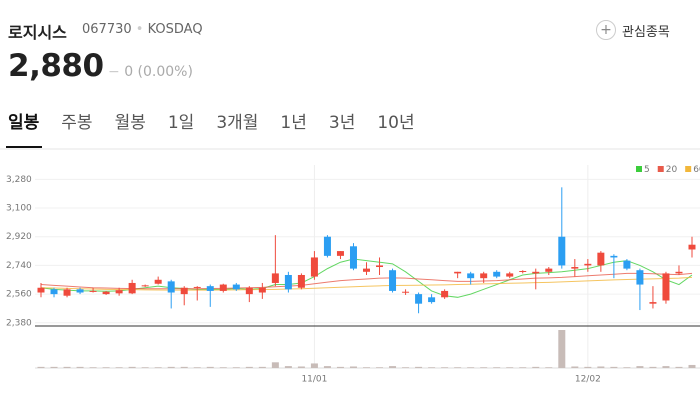  What do you see at coordinates (56, 66) in the screenshot?
I see `price: 2,880` at bounding box center [56, 66].